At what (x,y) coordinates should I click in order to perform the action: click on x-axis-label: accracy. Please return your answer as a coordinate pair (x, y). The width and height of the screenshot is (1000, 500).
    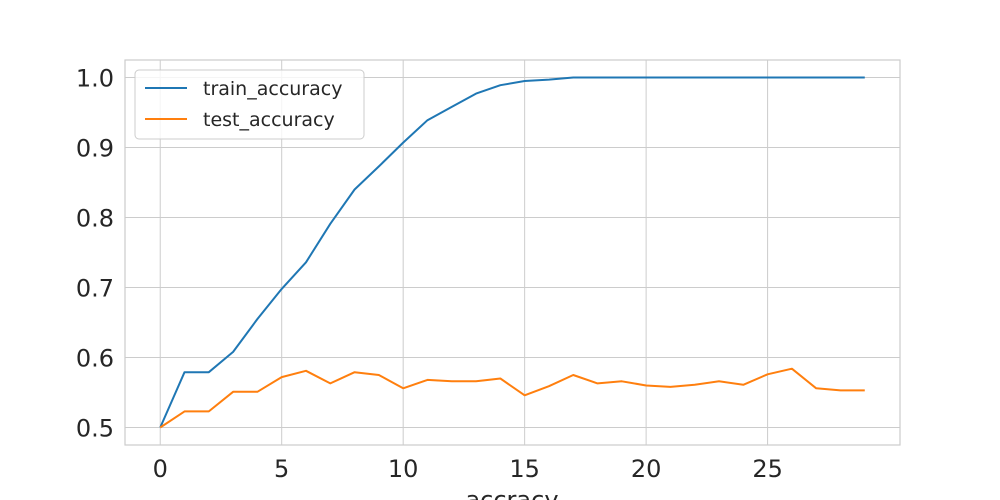
    Looking at the image, I should click on (511, 493).